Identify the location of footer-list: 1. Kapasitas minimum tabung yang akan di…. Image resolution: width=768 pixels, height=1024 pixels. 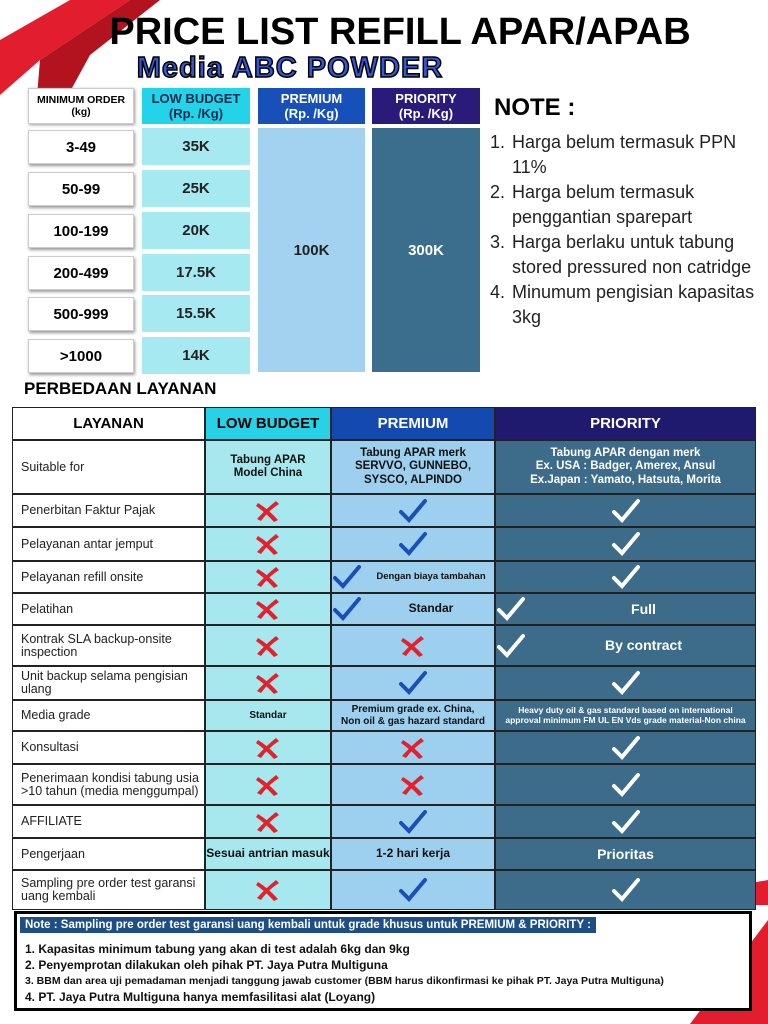
(387, 973).